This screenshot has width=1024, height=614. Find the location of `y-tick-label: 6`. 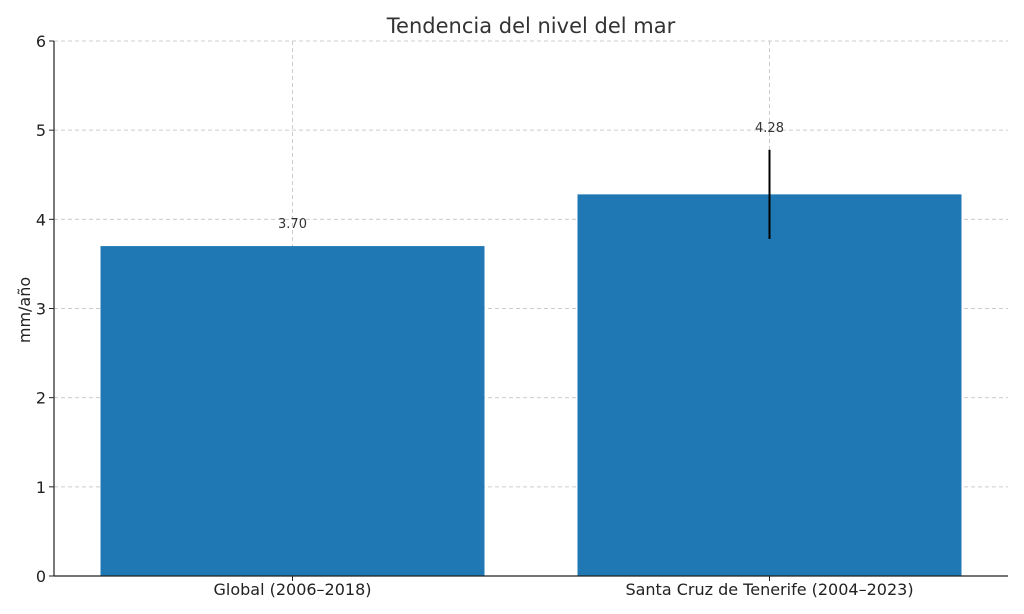

y-tick-label: 6 is located at coordinates (41, 41).